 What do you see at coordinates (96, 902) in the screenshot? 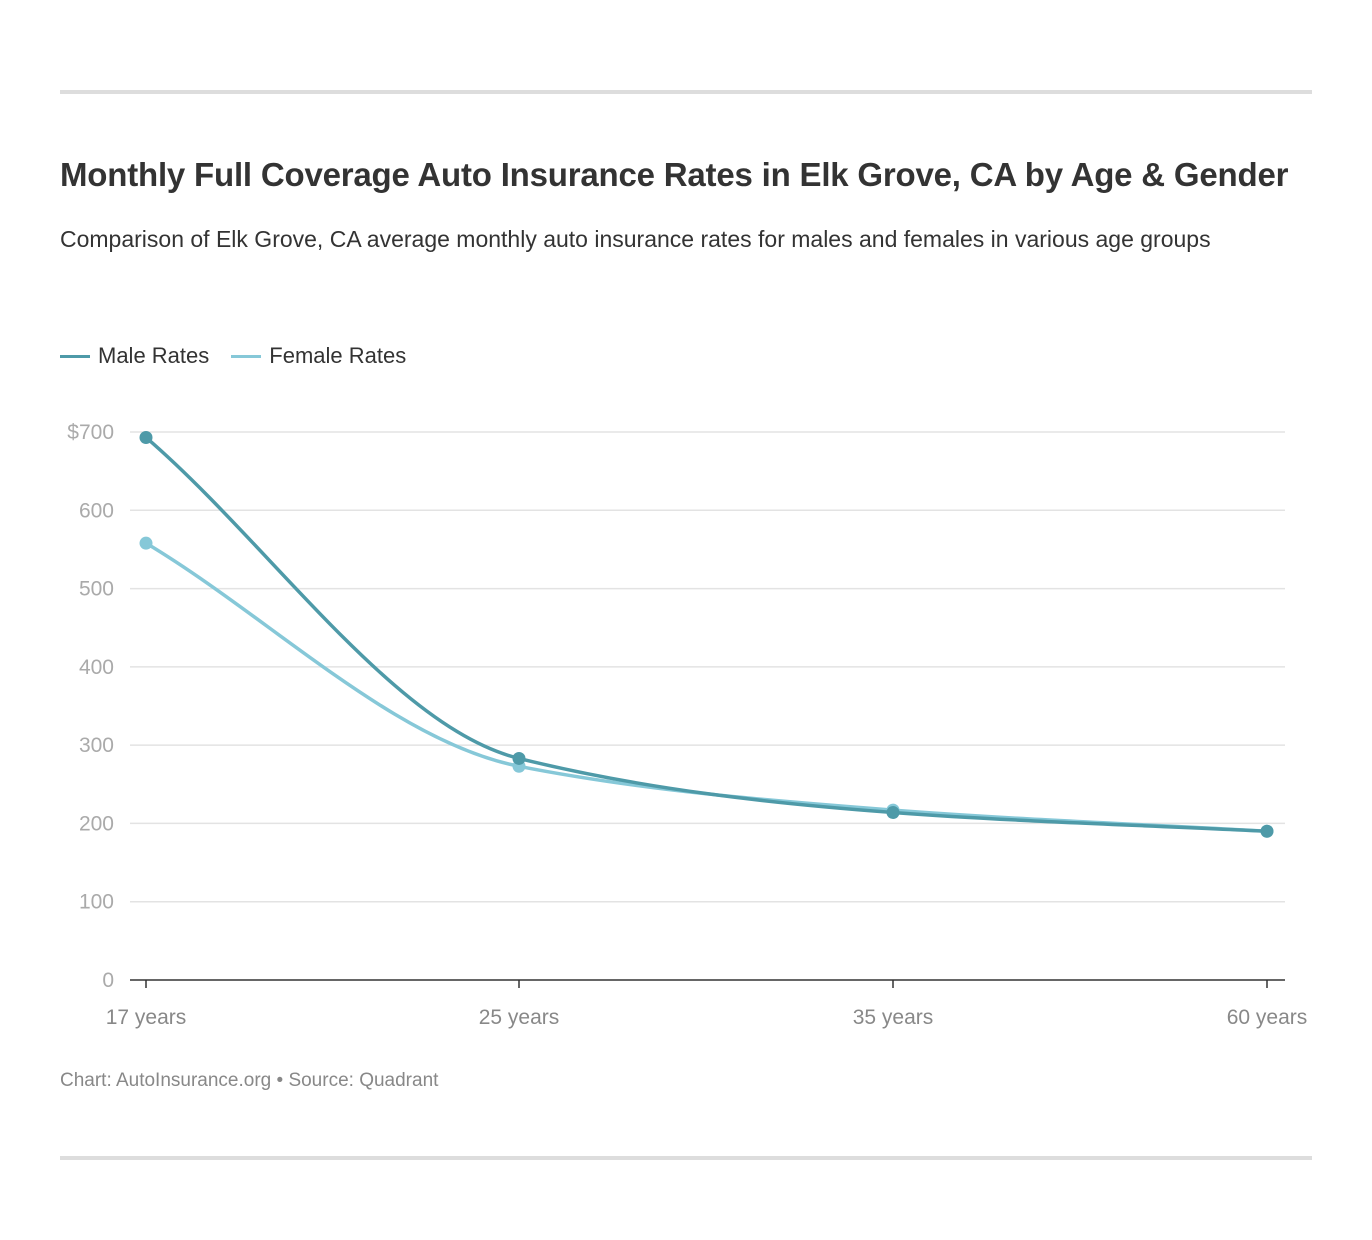
I see `y-tick-label-100: 100` at bounding box center [96, 902].